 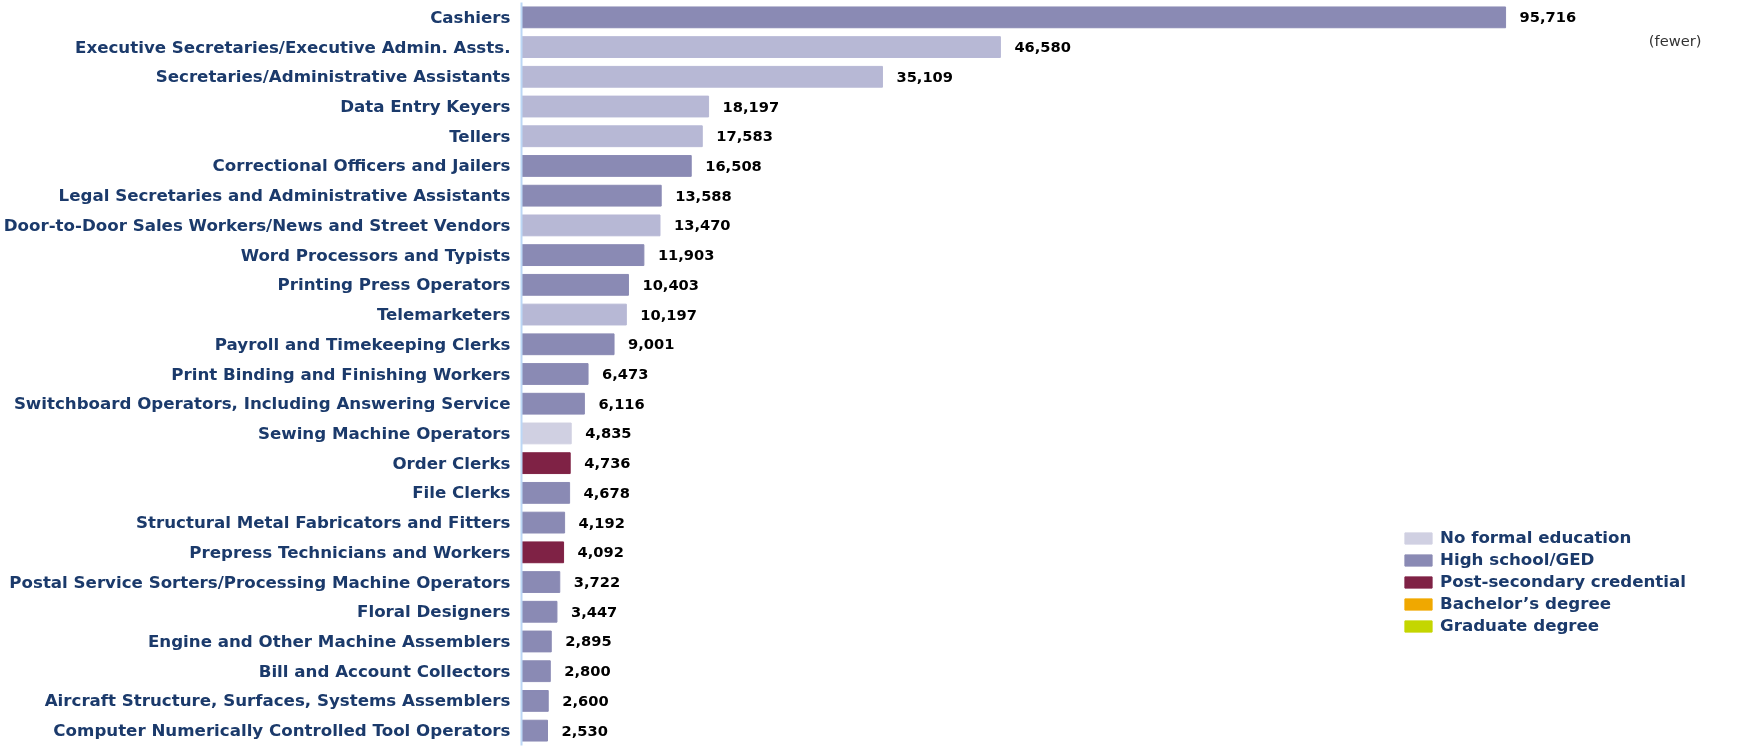 I want to click on y-tick-label: Structural Metal Fabricators and Fitters, so click(x=323, y=523).